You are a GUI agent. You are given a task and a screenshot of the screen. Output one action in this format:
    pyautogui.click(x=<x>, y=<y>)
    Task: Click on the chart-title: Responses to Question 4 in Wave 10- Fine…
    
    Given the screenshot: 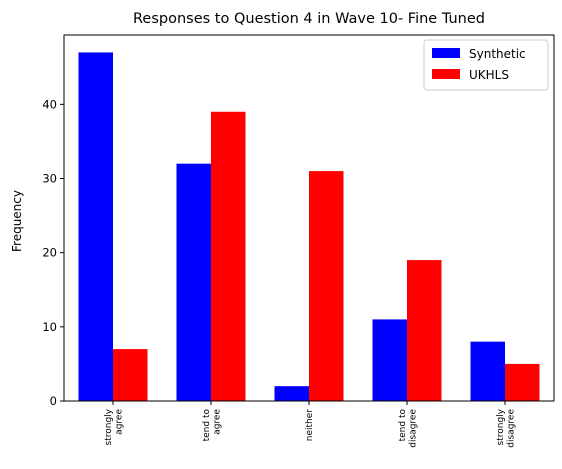 What is the action you would take?
    pyautogui.click(x=309, y=19)
    